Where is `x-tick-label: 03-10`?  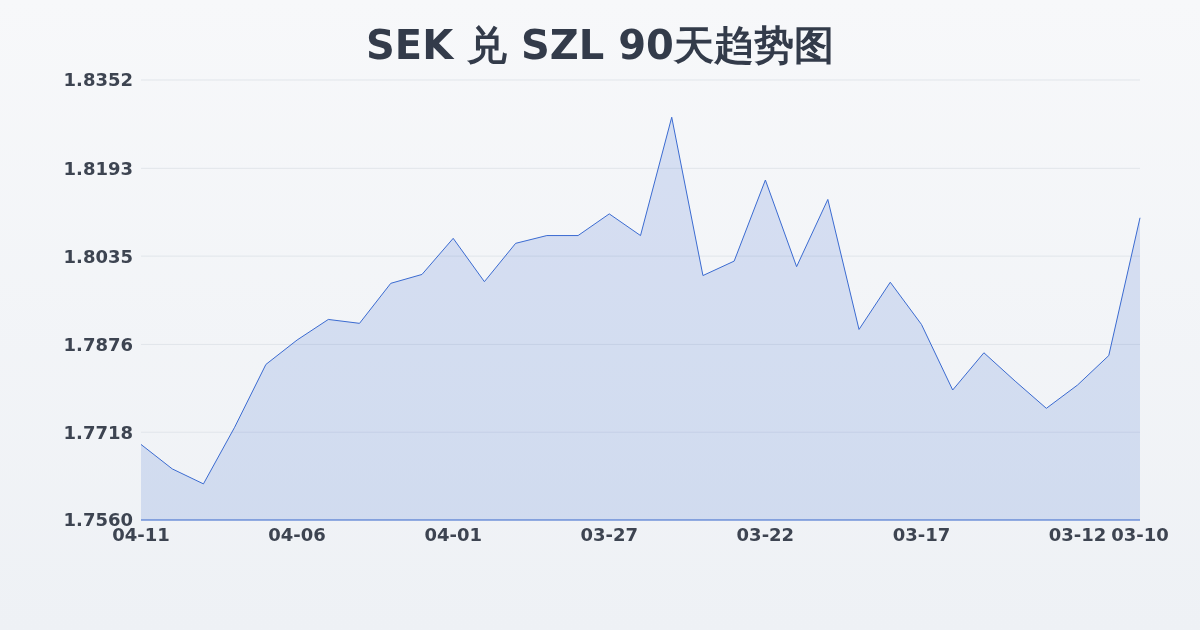 x-tick-label: 03-10 is located at coordinates (1140, 534).